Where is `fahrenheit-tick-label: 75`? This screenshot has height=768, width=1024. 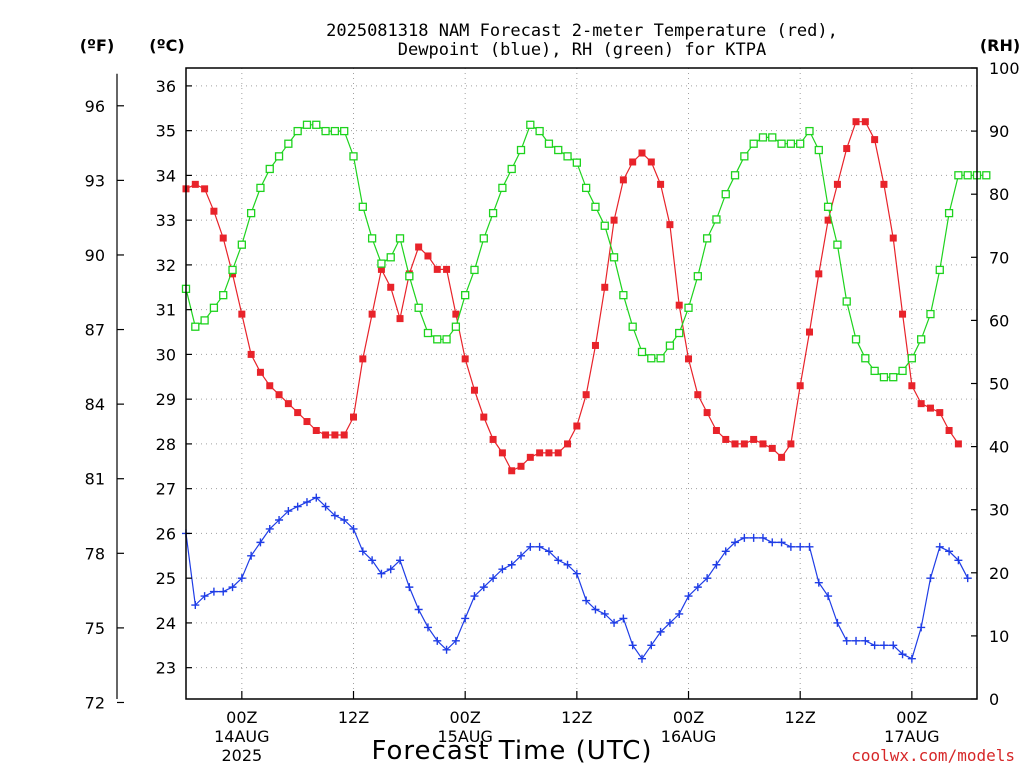
fahrenheit-tick-label: 75 is located at coordinates (95, 628).